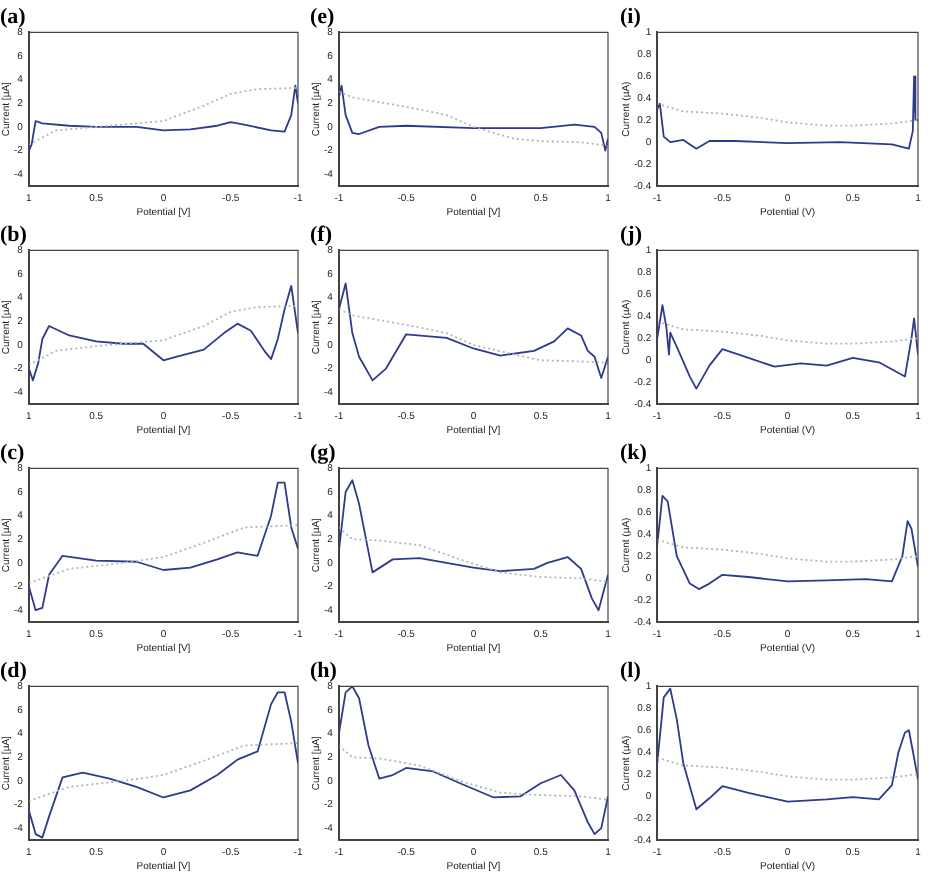  What do you see at coordinates (13, 16) in the screenshot?
I see `chart-title: (a)` at bounding box center [13, 16].